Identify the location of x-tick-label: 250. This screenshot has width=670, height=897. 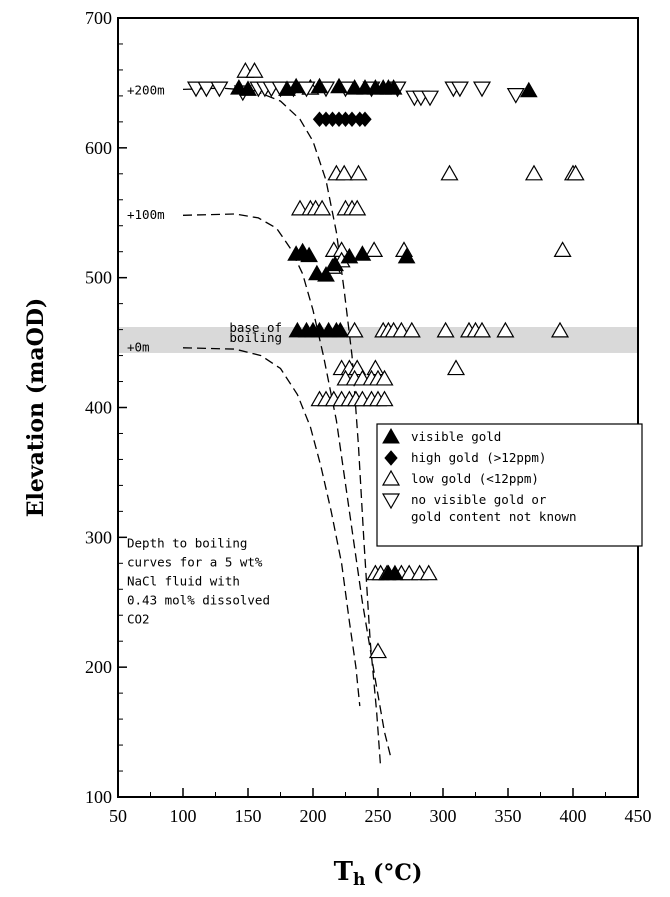
(378, 816).